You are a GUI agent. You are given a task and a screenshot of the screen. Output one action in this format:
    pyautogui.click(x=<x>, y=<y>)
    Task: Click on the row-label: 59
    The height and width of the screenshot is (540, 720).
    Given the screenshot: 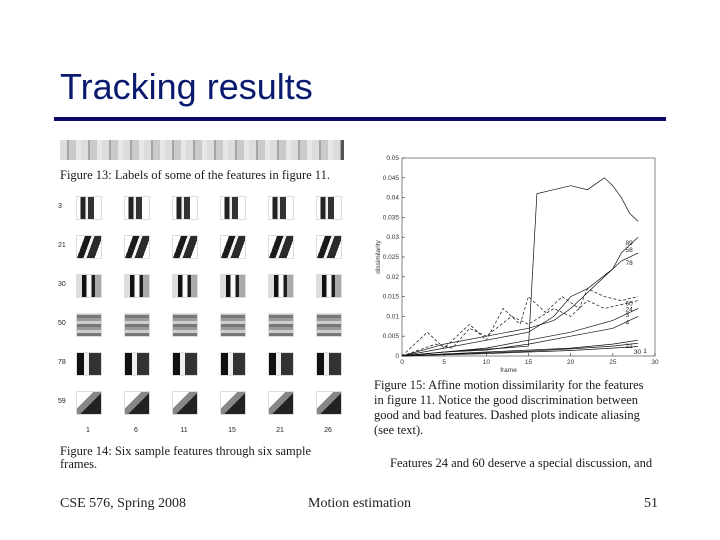 What is the action you would take?
    pyautogui.click(x=62, y=401)
    